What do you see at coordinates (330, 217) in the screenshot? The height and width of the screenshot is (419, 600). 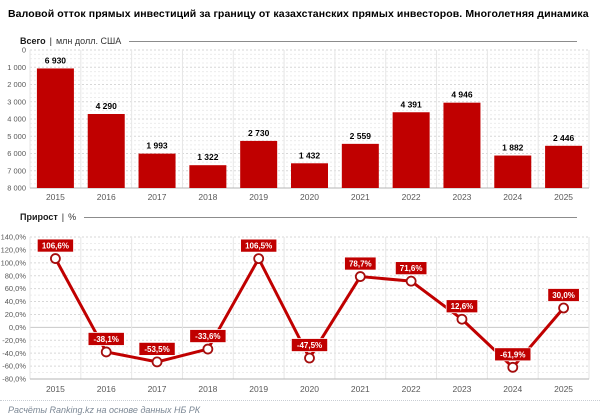 I see `line-panel-rule` at bounding box center [330, 217].